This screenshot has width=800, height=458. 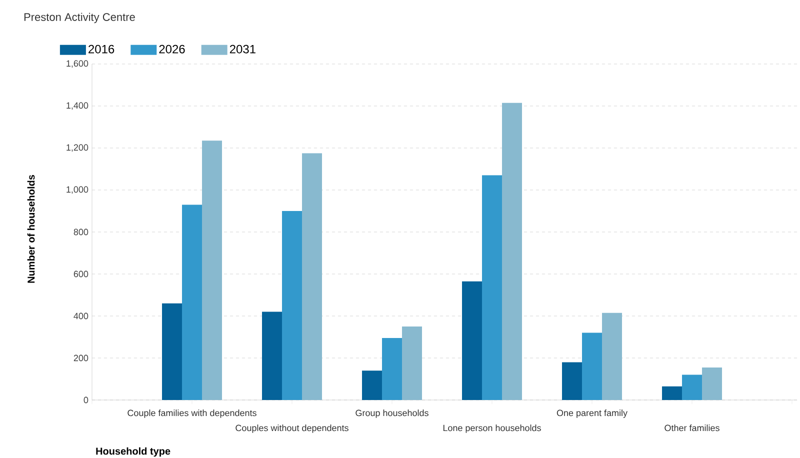 What do you see at coordinates (81, 232) in the screenshot?
I see `y-tick-label: 800` at bounding box center [81, 232].